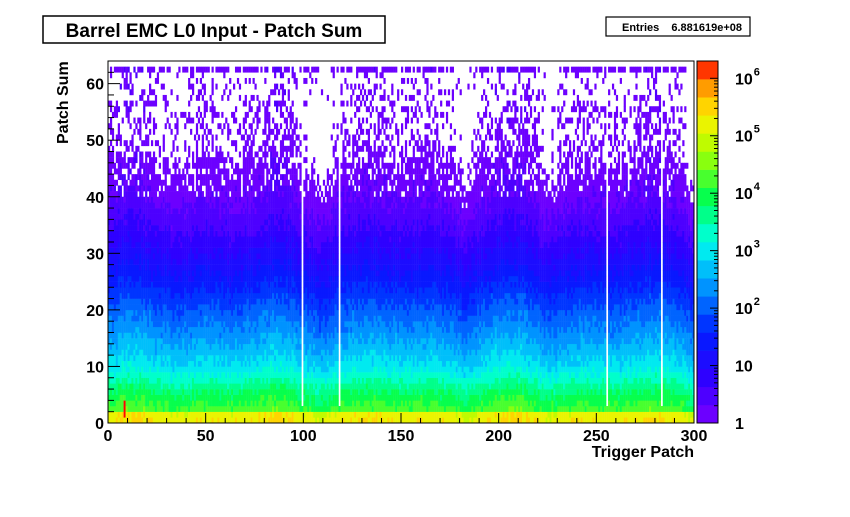 This screenshot has width=850, height=517. What do you see at coordinates (706, 28) in the screenshot?
I see `stats-entries-value: 6.881619e+08` at bounding box center [706, 28].